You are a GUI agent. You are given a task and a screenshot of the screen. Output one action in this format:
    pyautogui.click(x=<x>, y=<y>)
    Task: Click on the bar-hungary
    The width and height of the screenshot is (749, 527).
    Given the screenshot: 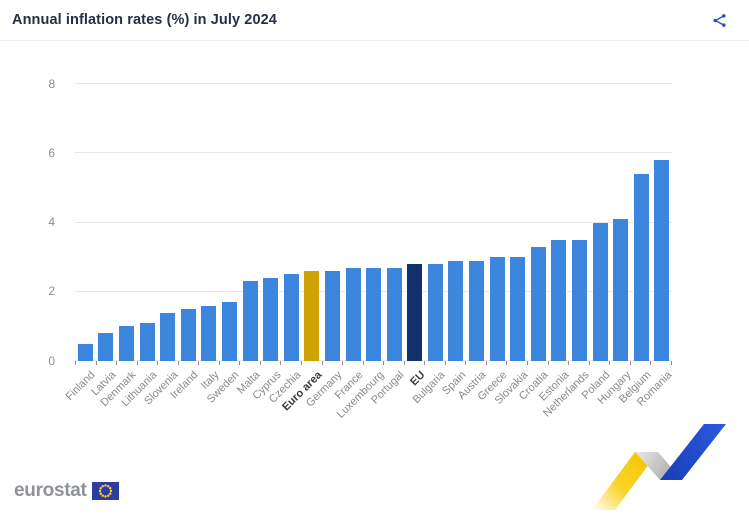 What is the action you would take?
    pyautogui.click(x=621, y=290)
    